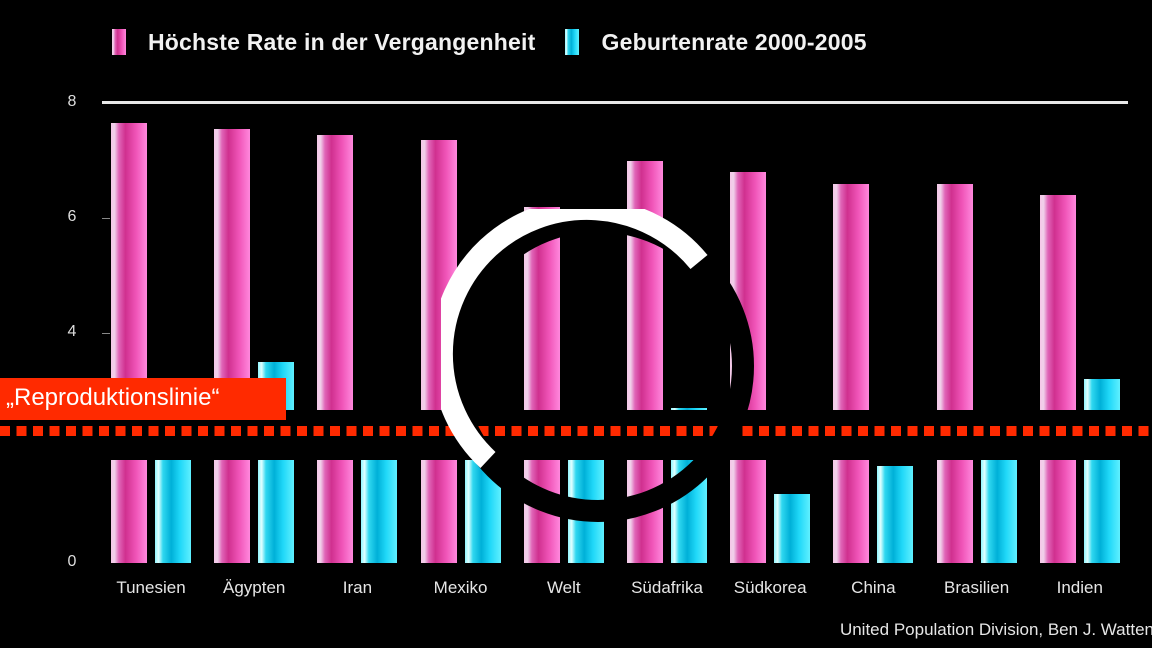 Image resolution: width=1152 pixels, height=648 pixels. I want to click on x-axis-label: Brasilien, so click(976, 587).